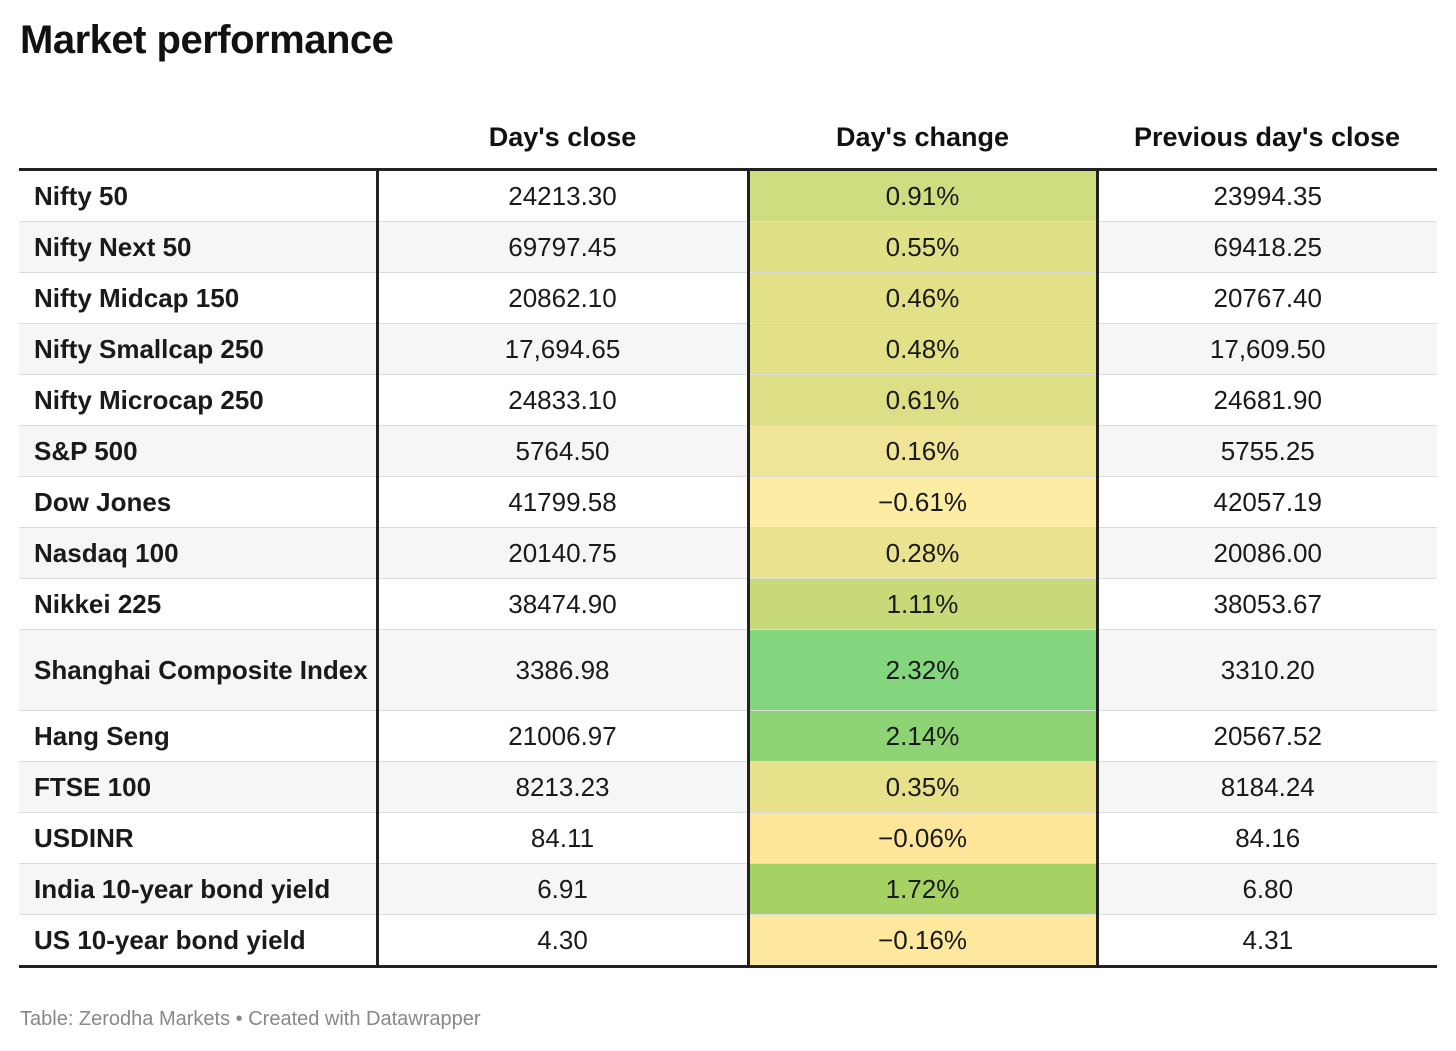 This screenshot has width=1456, height=1051. What do you see at coordinates (1267, 736) in the screenshot?
I see `row-previous-close: 20567.52` at bounding box center [1267, 736].